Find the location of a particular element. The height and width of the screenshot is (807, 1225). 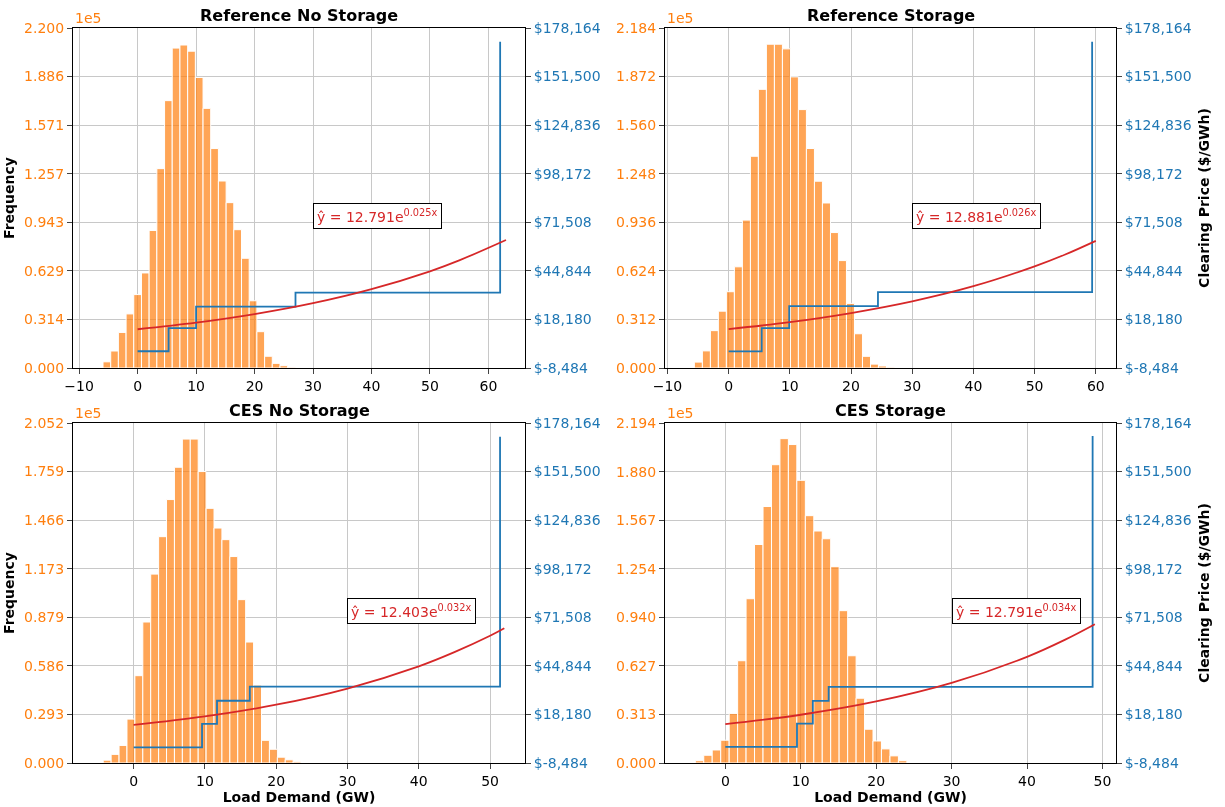

y-tick-label: 2.052 is located at coordinates (44, 422).